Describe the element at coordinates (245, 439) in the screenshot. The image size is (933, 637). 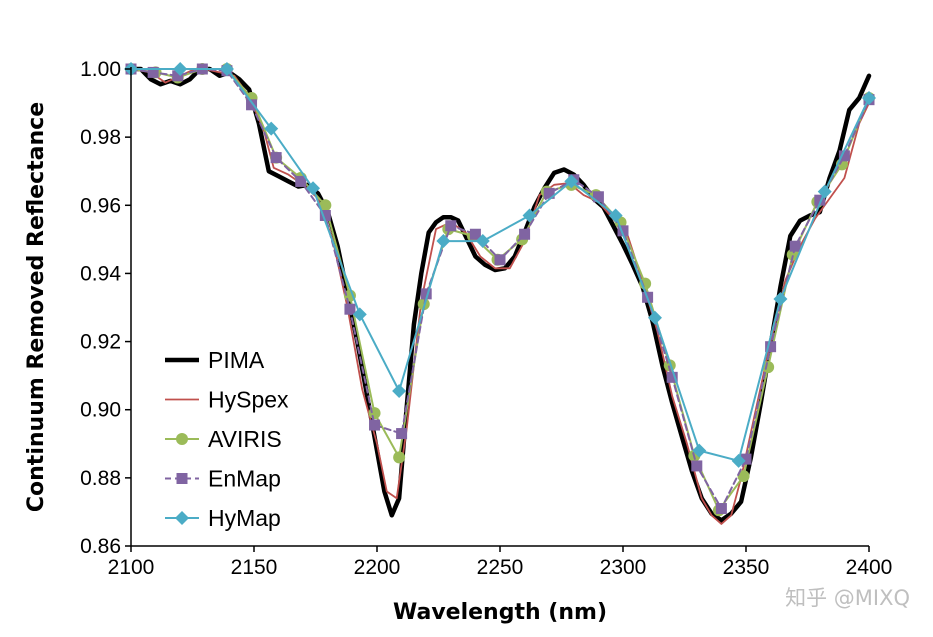
I see `legend-label-aviris: AVIRIS` at that location.